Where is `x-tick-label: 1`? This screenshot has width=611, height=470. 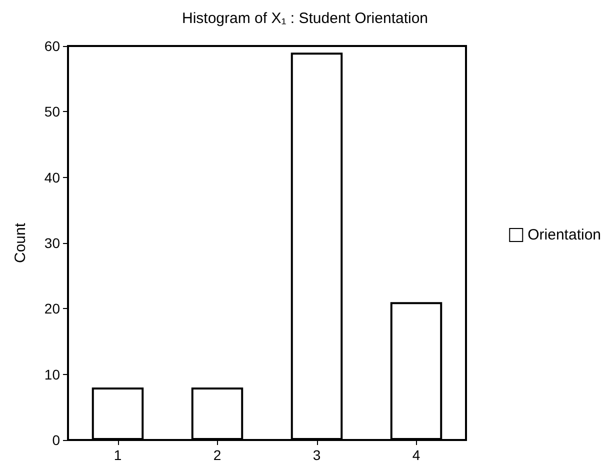
x-tick-label: 1 is located at coordinates (118, 455).